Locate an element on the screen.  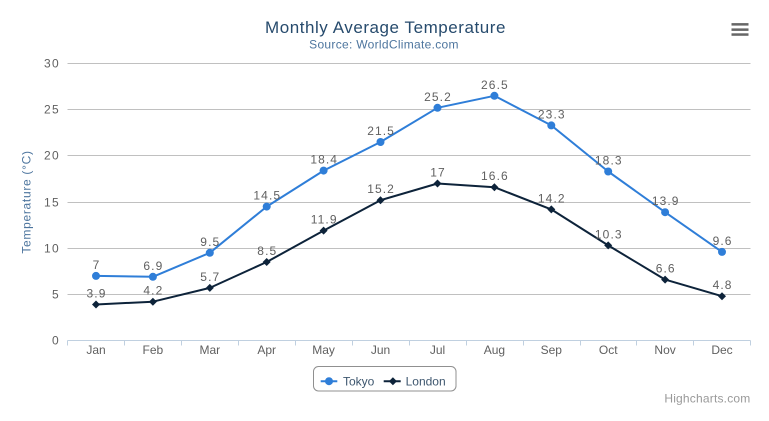
svg-text: 9.6 is located at coordinates (723, 241).